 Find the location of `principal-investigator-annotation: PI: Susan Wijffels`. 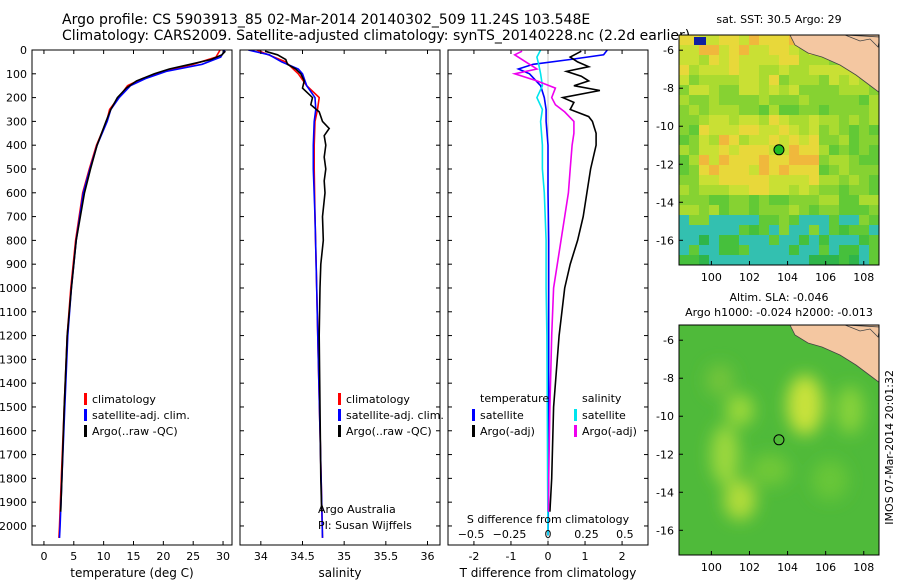

principal-investigator-annotation: PI: Susan Wijffels is located at coordinates (365, 525).